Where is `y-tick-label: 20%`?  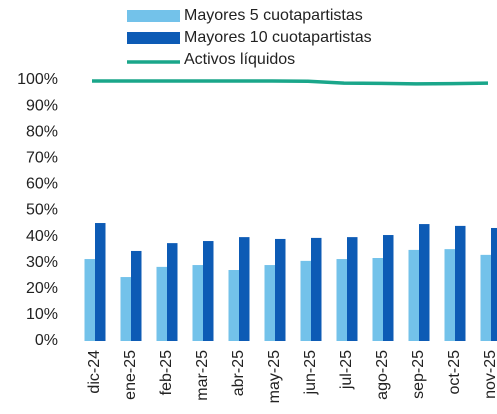 y-tick-label: 20% is located at coordinates (42, 288).